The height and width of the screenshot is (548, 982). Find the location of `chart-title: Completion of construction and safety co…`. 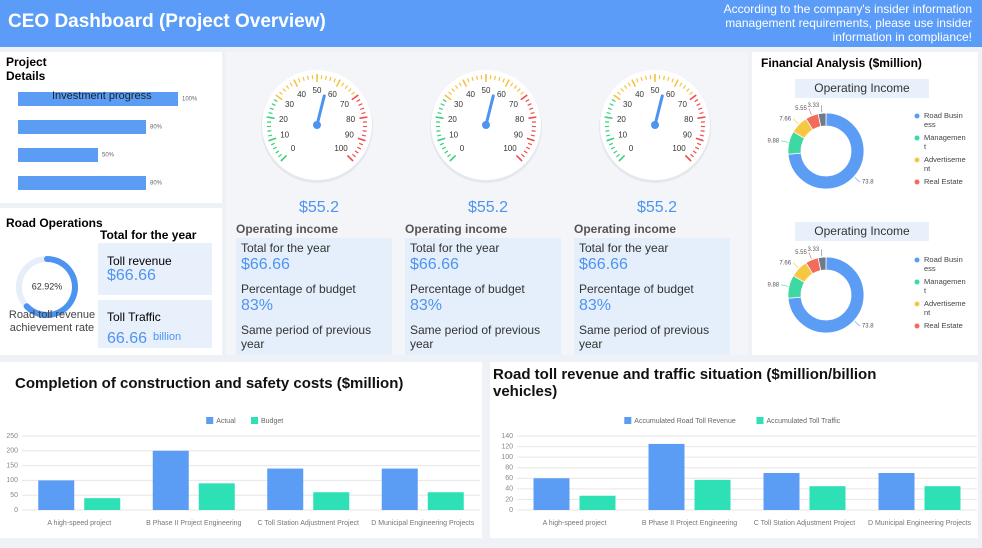

chart-title: Completion of construction and safety co… is located at coordinates (209, 383).